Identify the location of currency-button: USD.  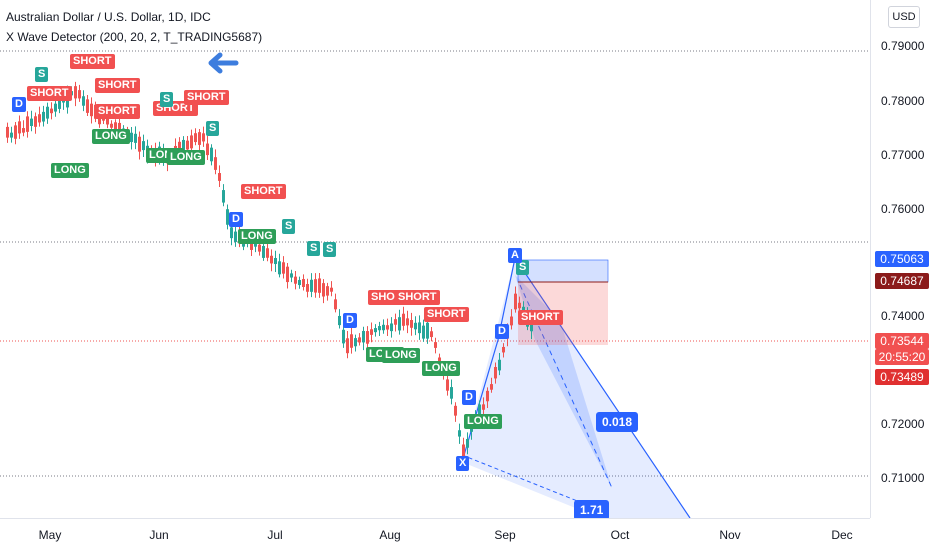
(904, 17).